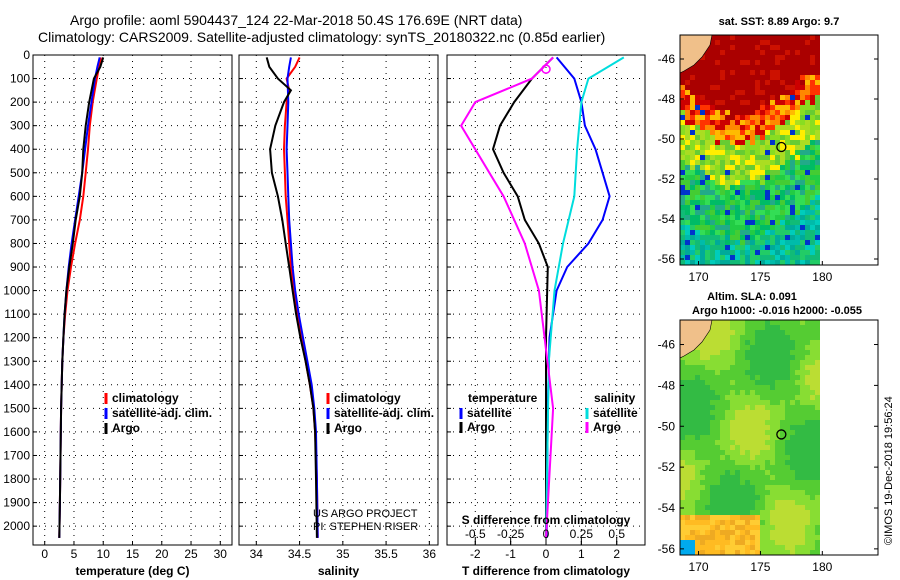 This screenshot has width=900, height=580. What do you see at coordinates (16, 338) in the screenshot?
I see `depth-tick-label: 1200` at bounding box center [16, 338].